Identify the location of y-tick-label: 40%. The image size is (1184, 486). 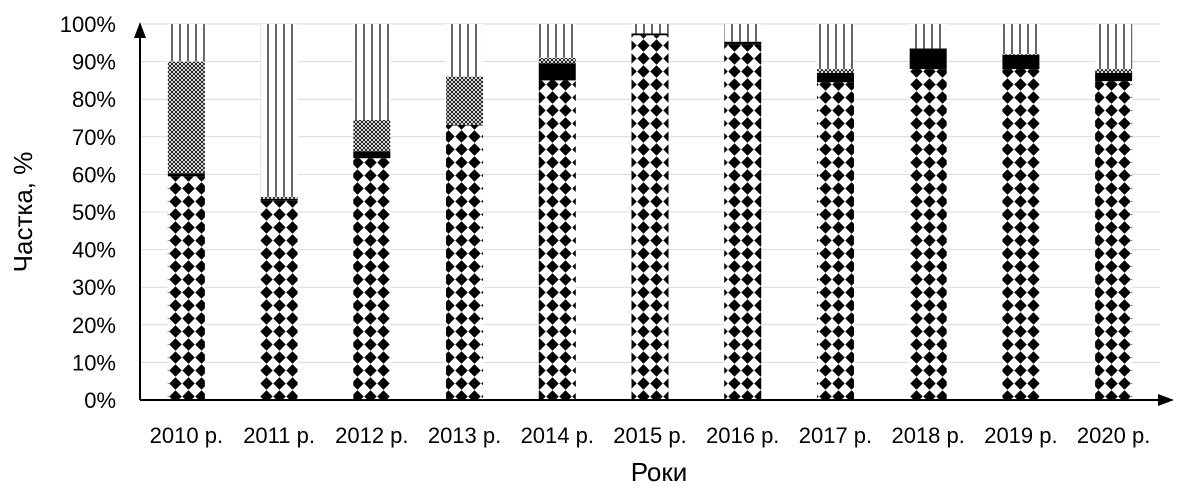
(94, 250).